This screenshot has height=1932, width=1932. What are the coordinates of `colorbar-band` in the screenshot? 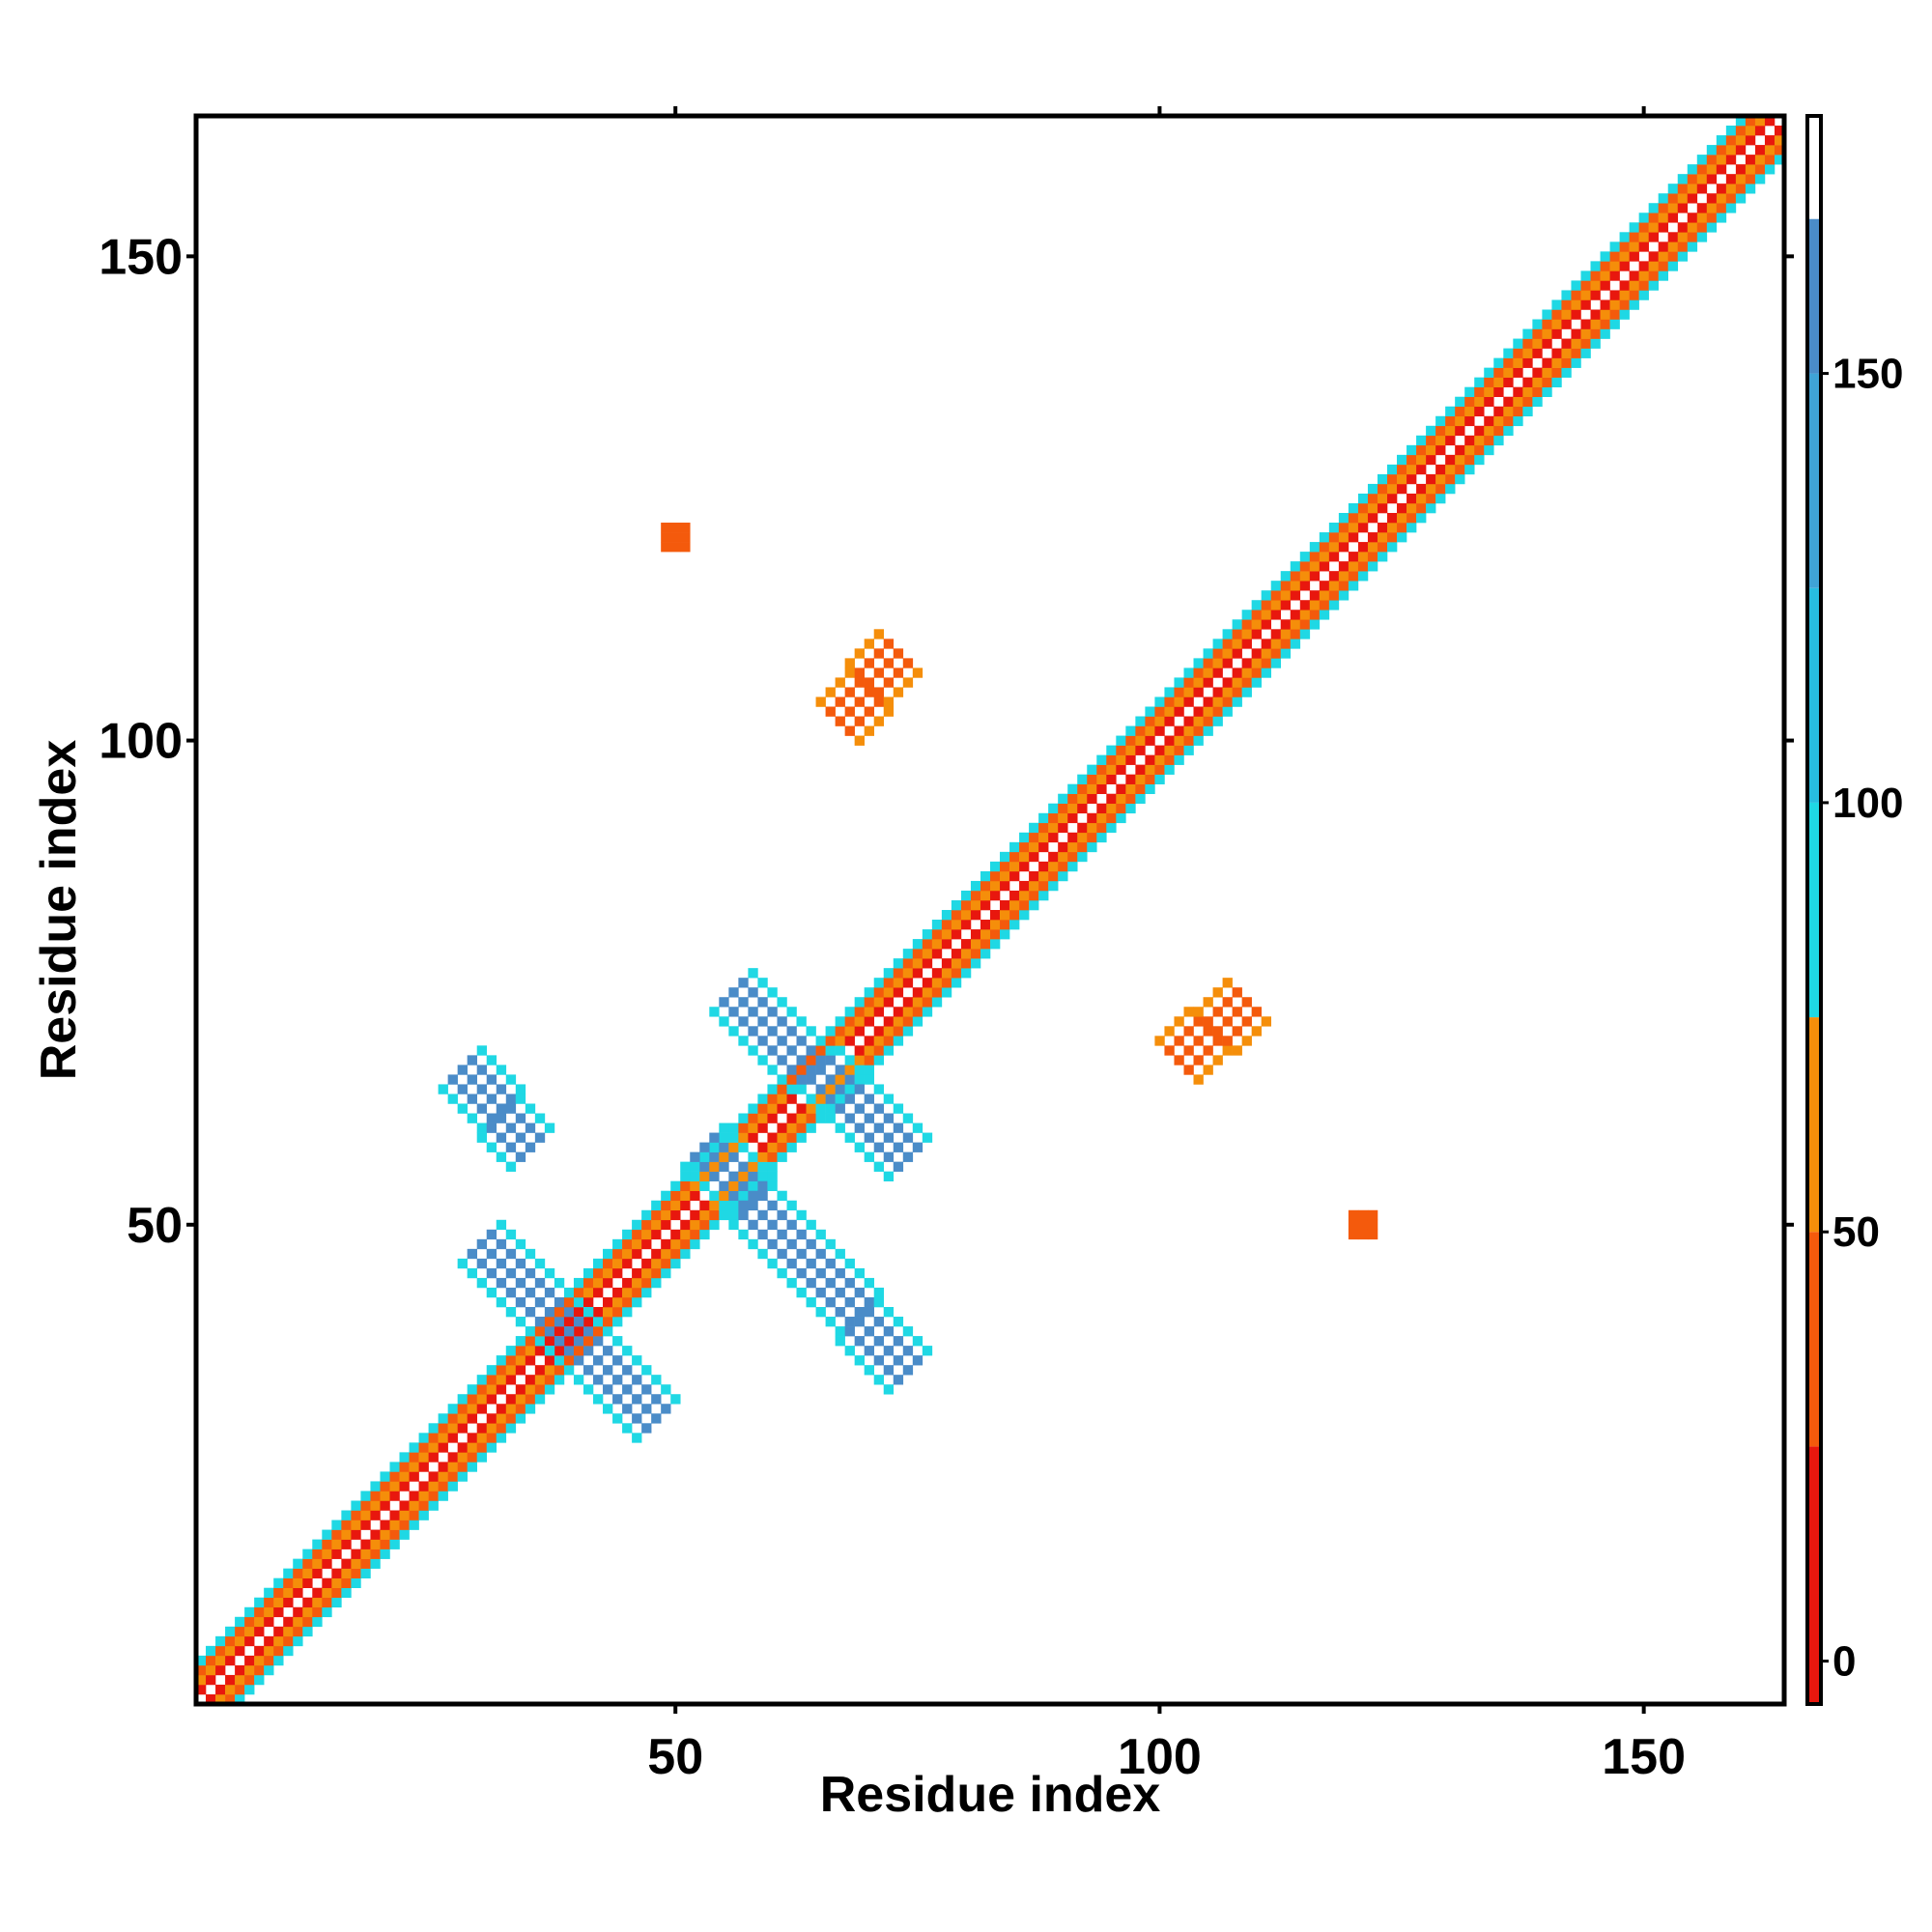 It's located at (1814, 480).